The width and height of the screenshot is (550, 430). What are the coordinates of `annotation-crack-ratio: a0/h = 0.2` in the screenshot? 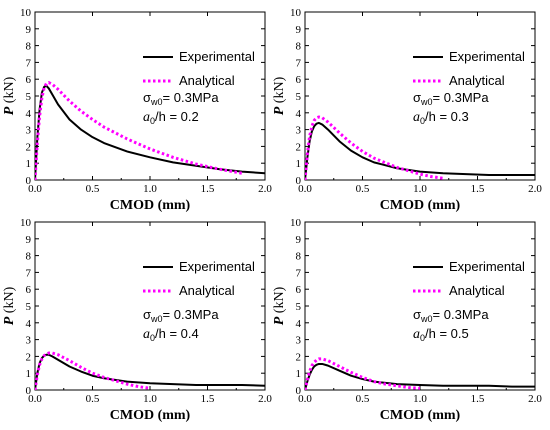 It's located at (171, 117).